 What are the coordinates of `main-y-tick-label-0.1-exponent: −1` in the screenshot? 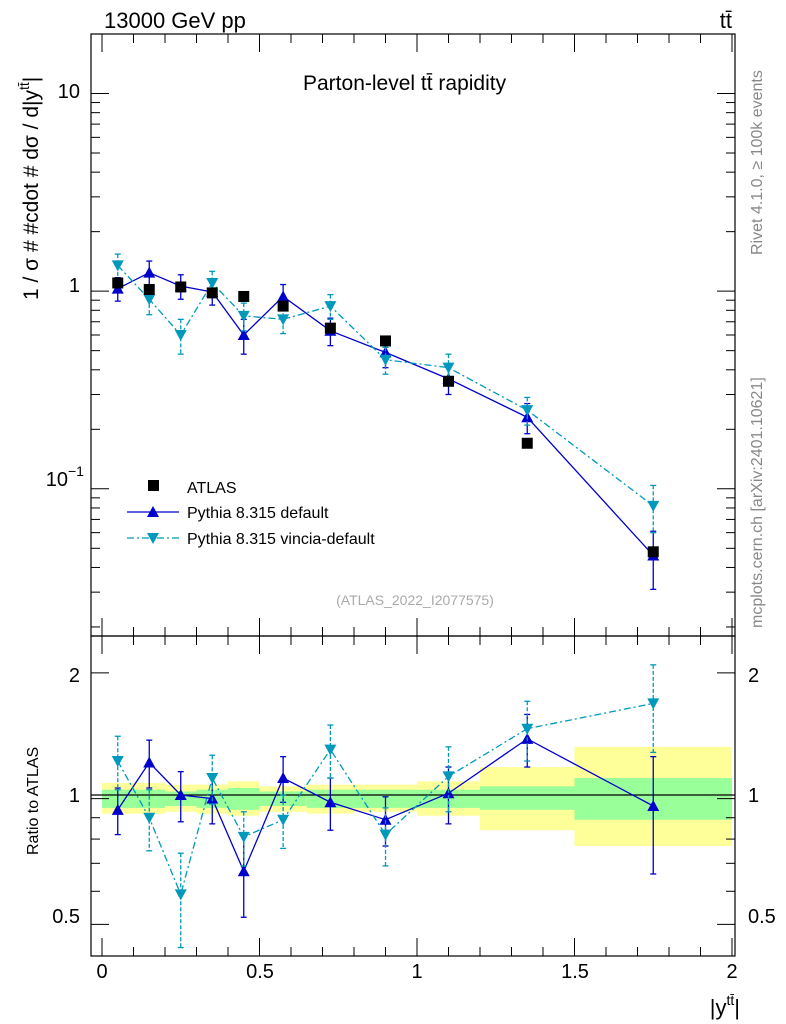 It's located at (76, 471).